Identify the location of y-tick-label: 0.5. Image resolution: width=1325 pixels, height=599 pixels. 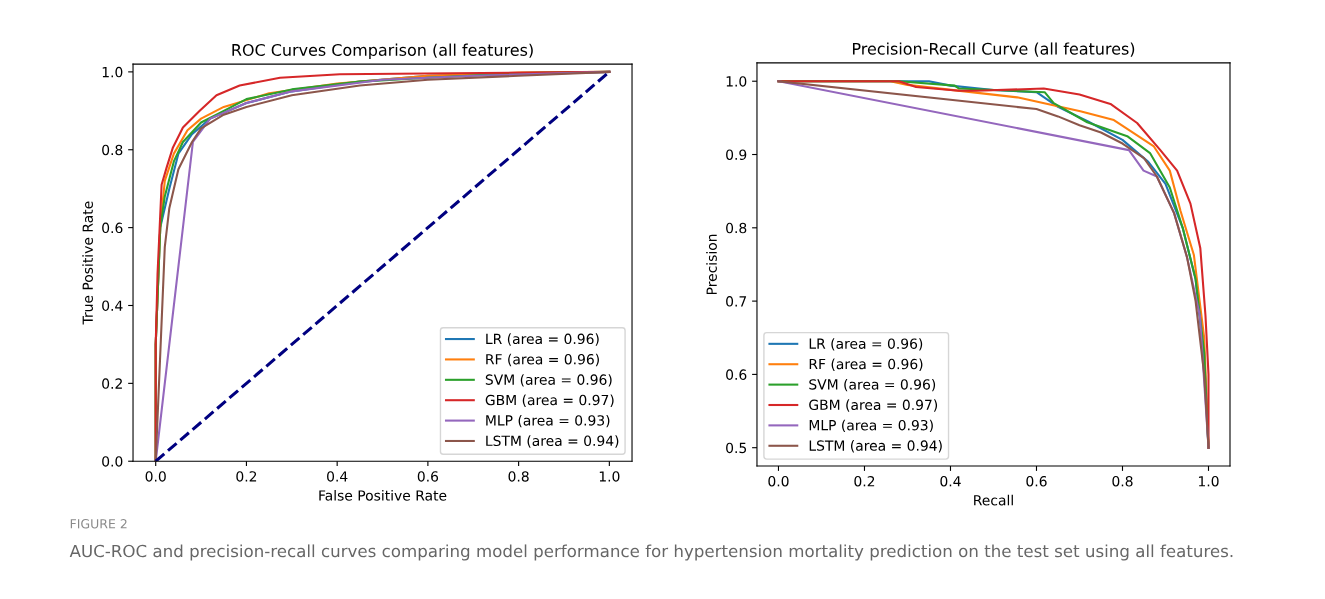
(736, 448).